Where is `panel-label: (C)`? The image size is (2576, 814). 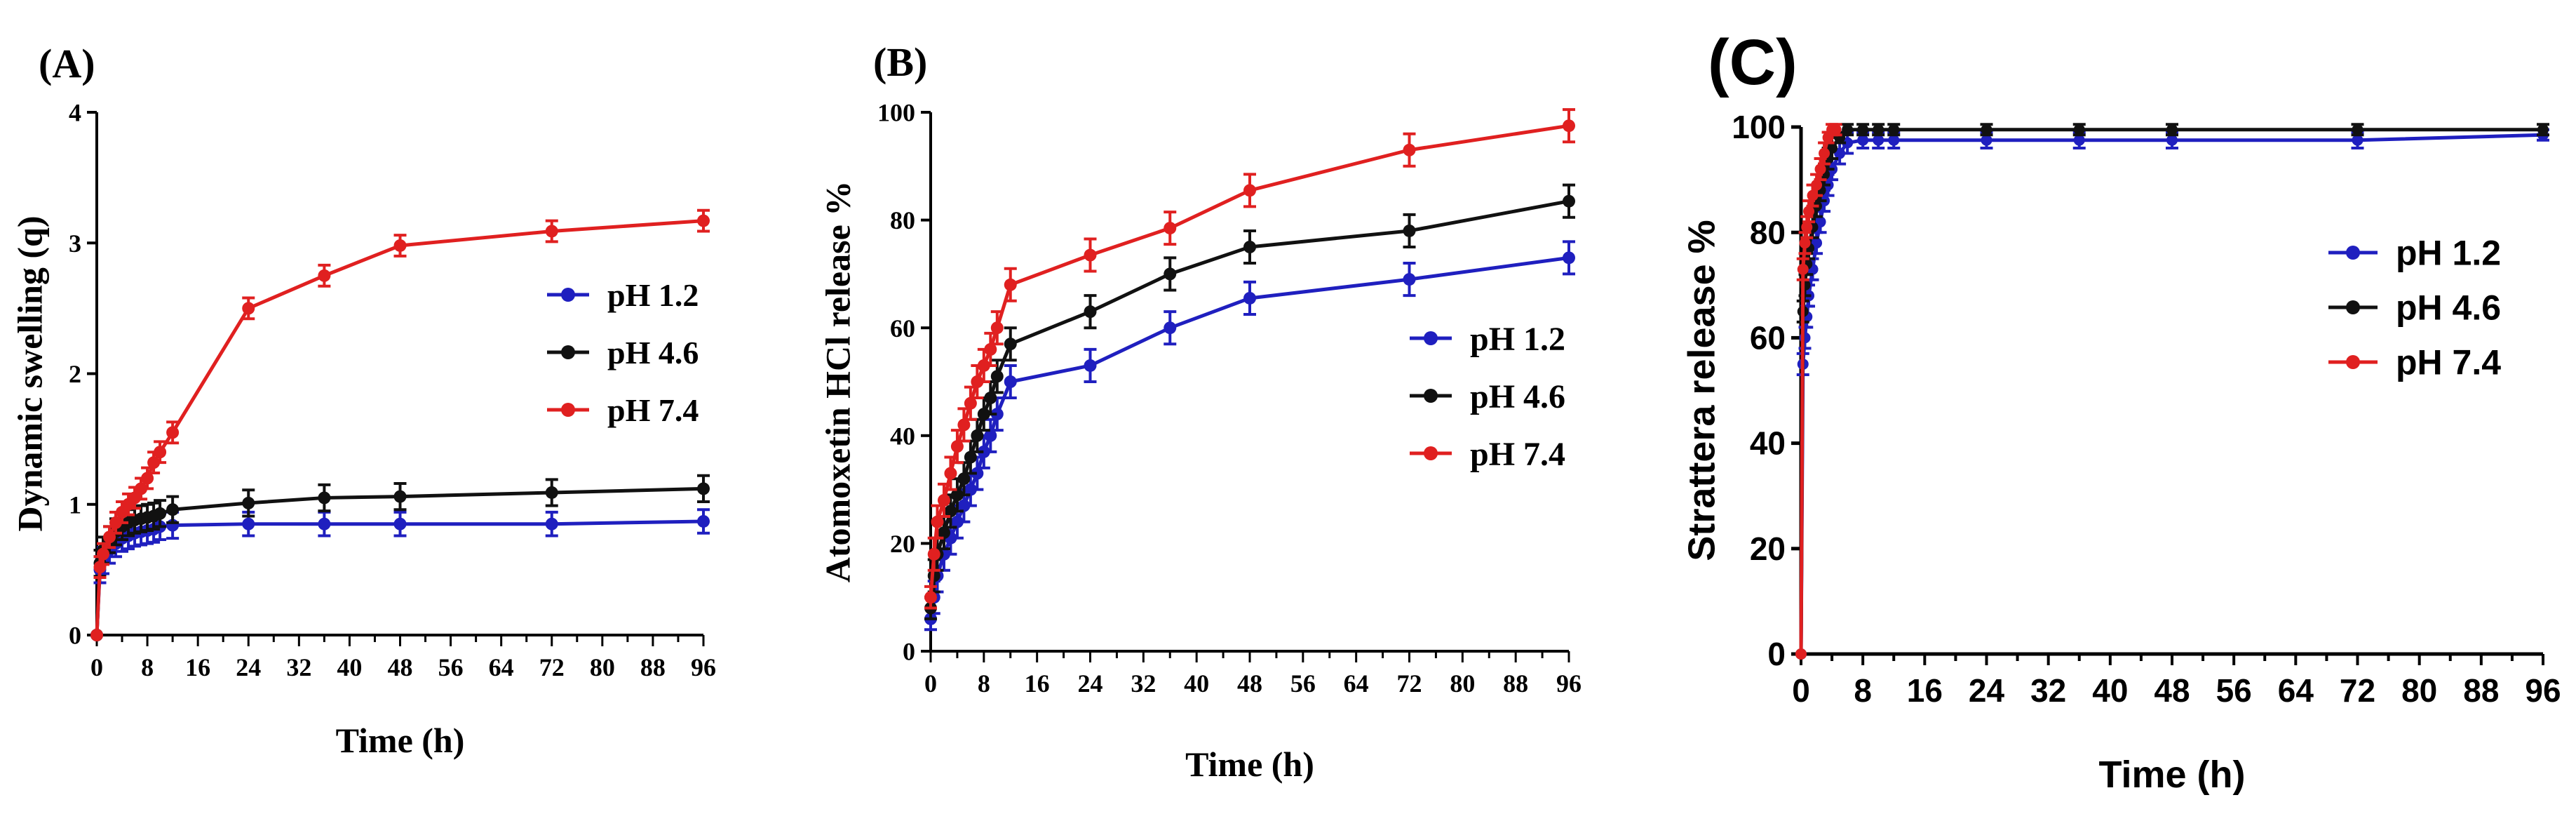
panel-label: (C) is located at coordinates (1753, 62).